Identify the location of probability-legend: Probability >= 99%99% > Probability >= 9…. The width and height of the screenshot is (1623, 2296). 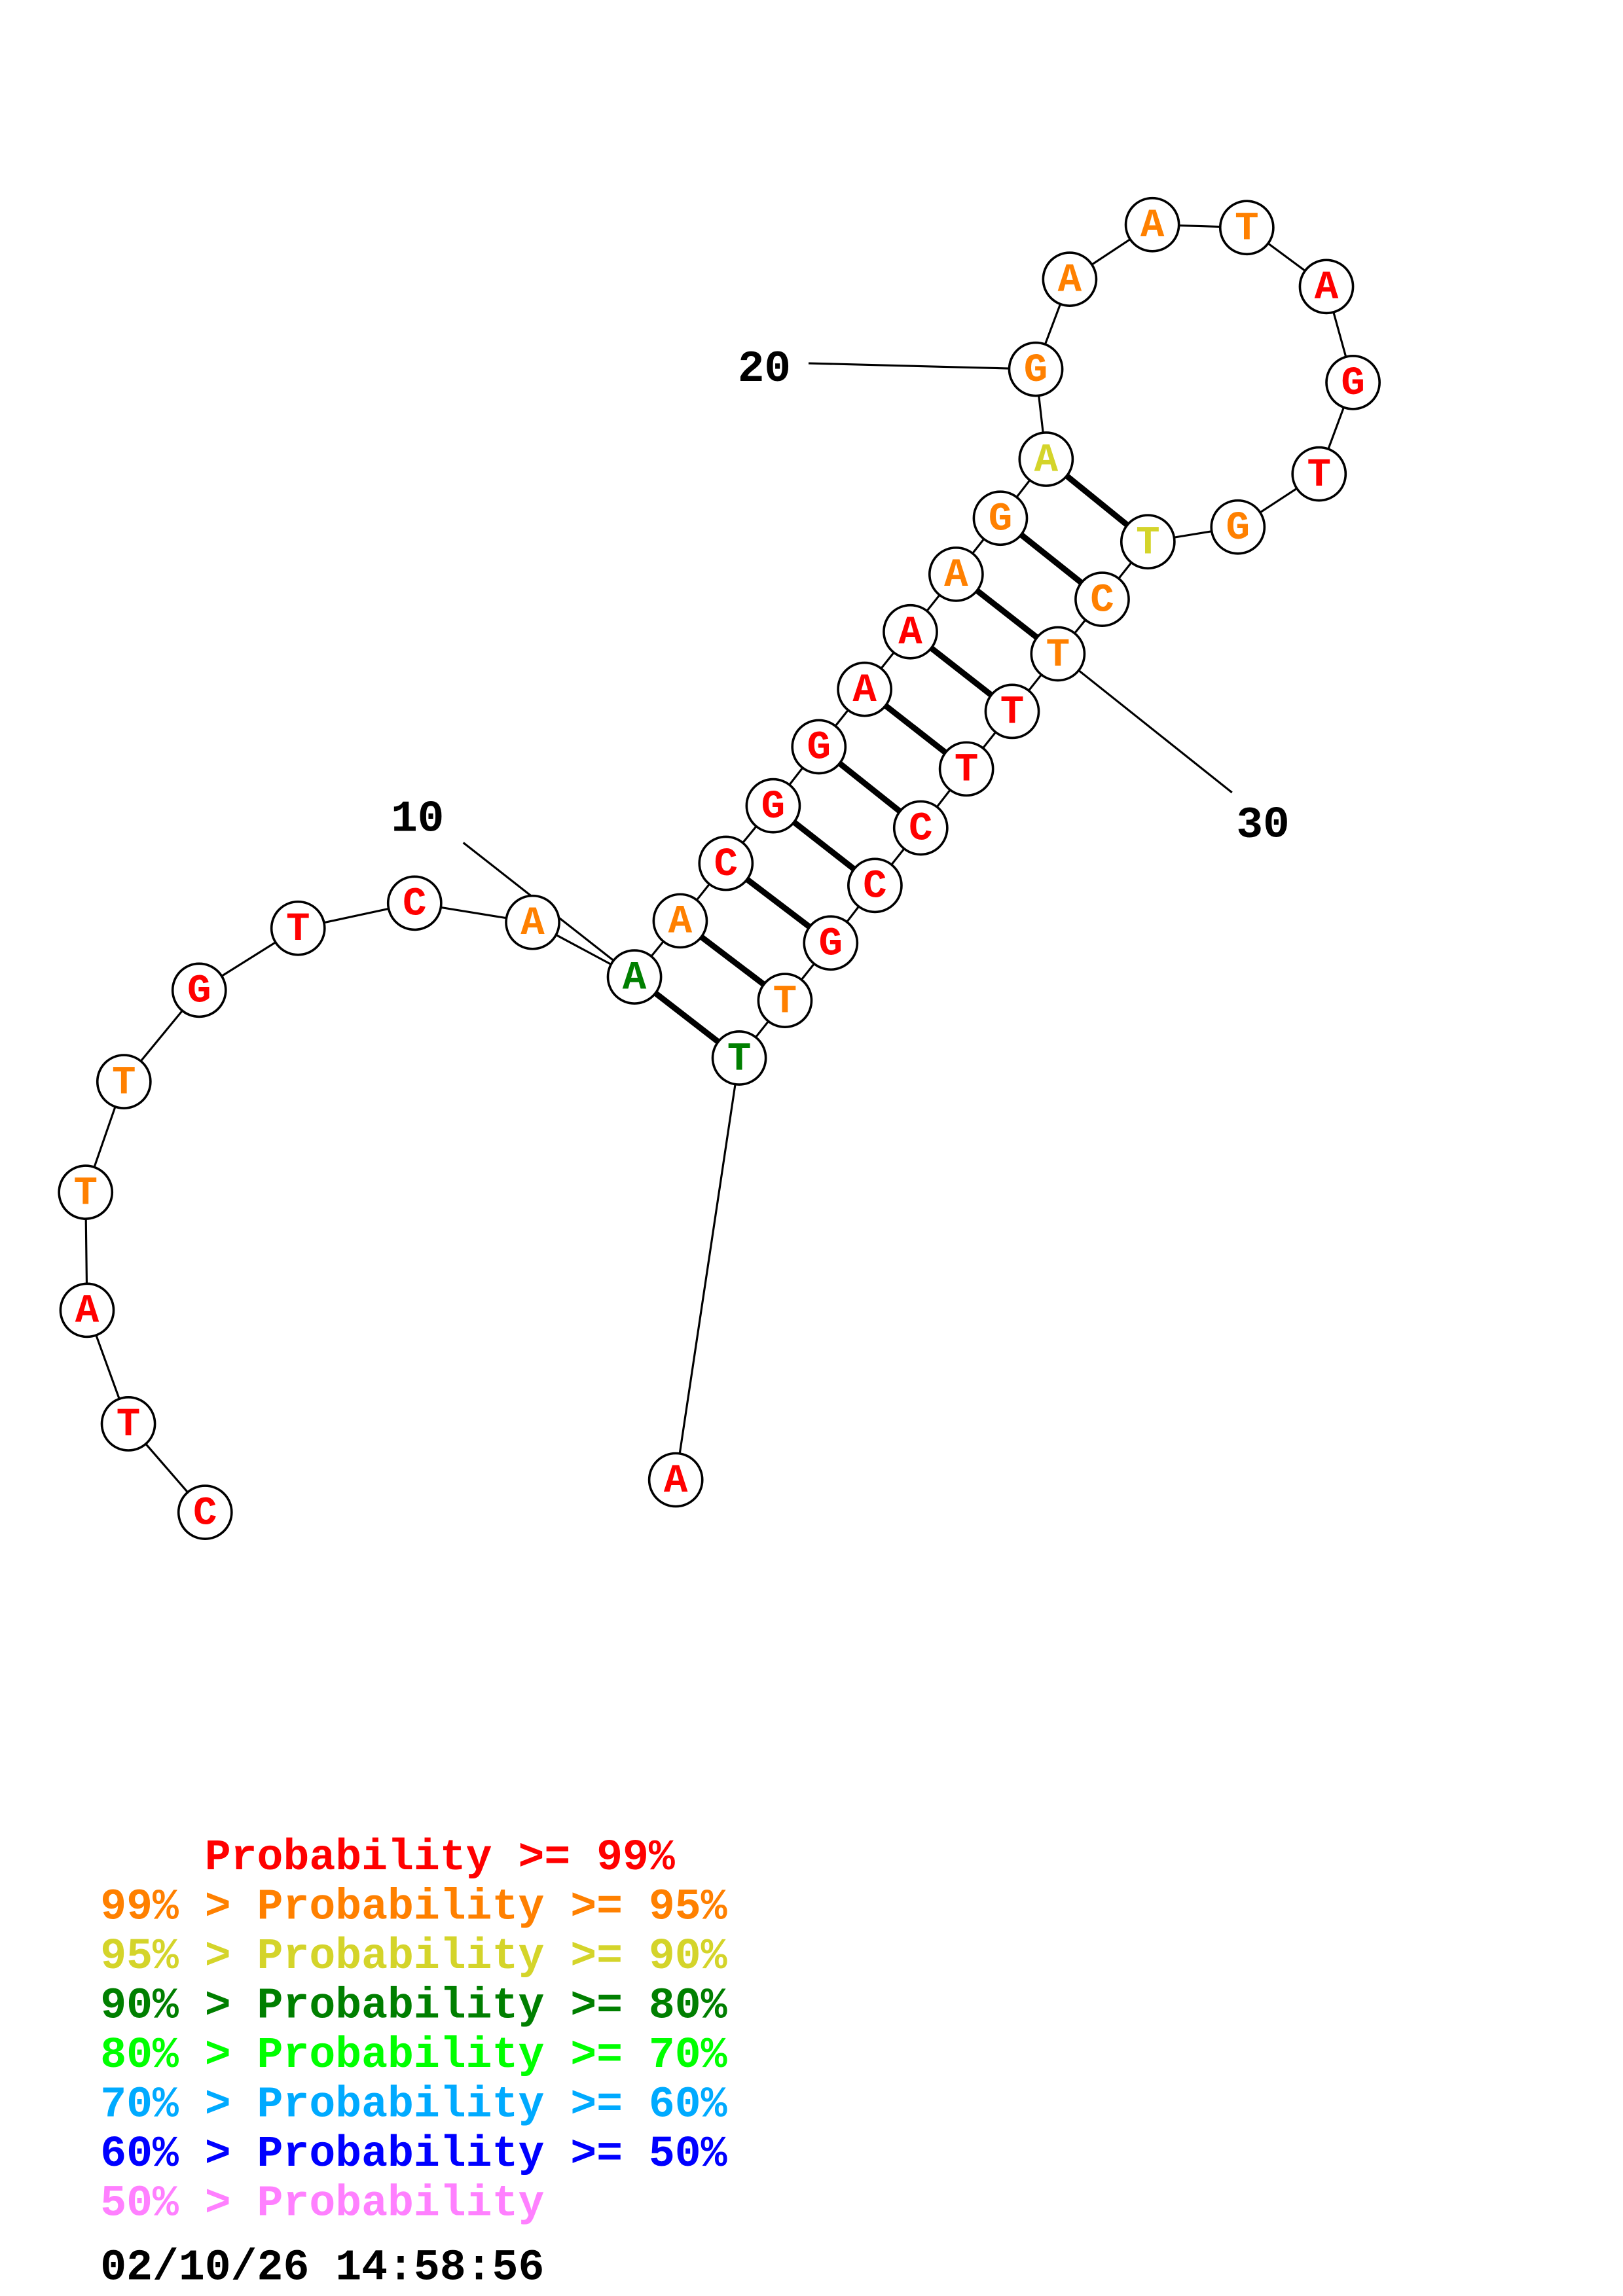
(413, 2030).